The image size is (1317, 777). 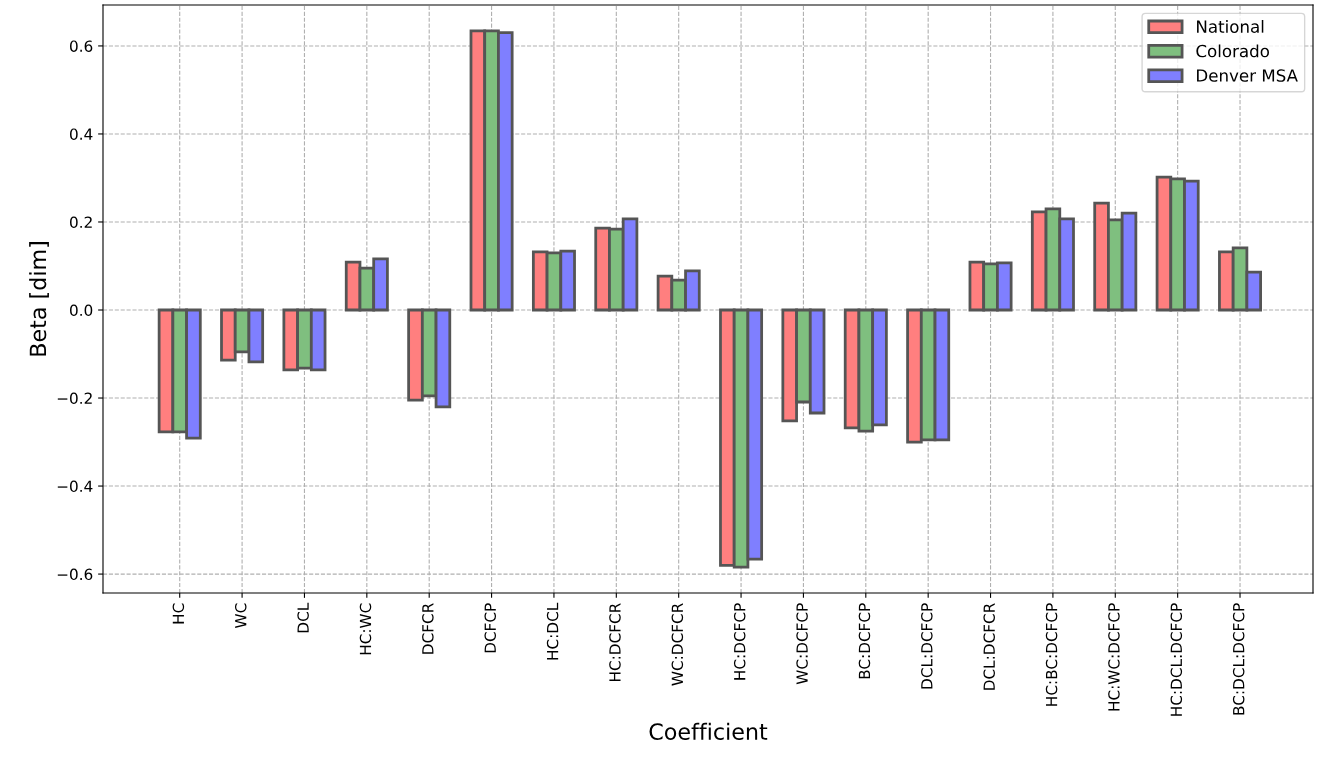 I want to click on x-tick-label: HC, so click(x=178, y=613).